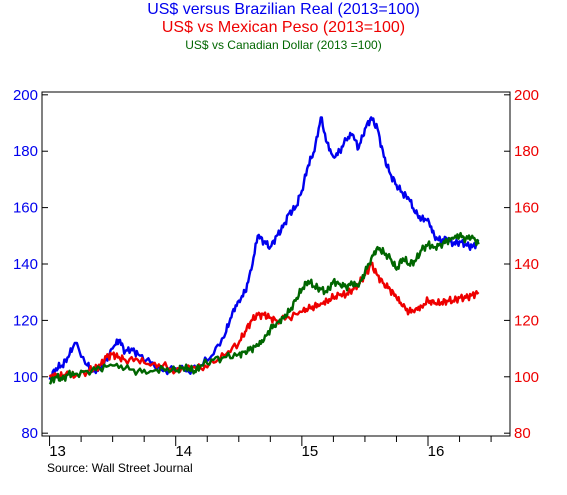 The width and height of the screenshot is (567, 495). I want to click on y-right-label-80: 80, so click(522, 433).